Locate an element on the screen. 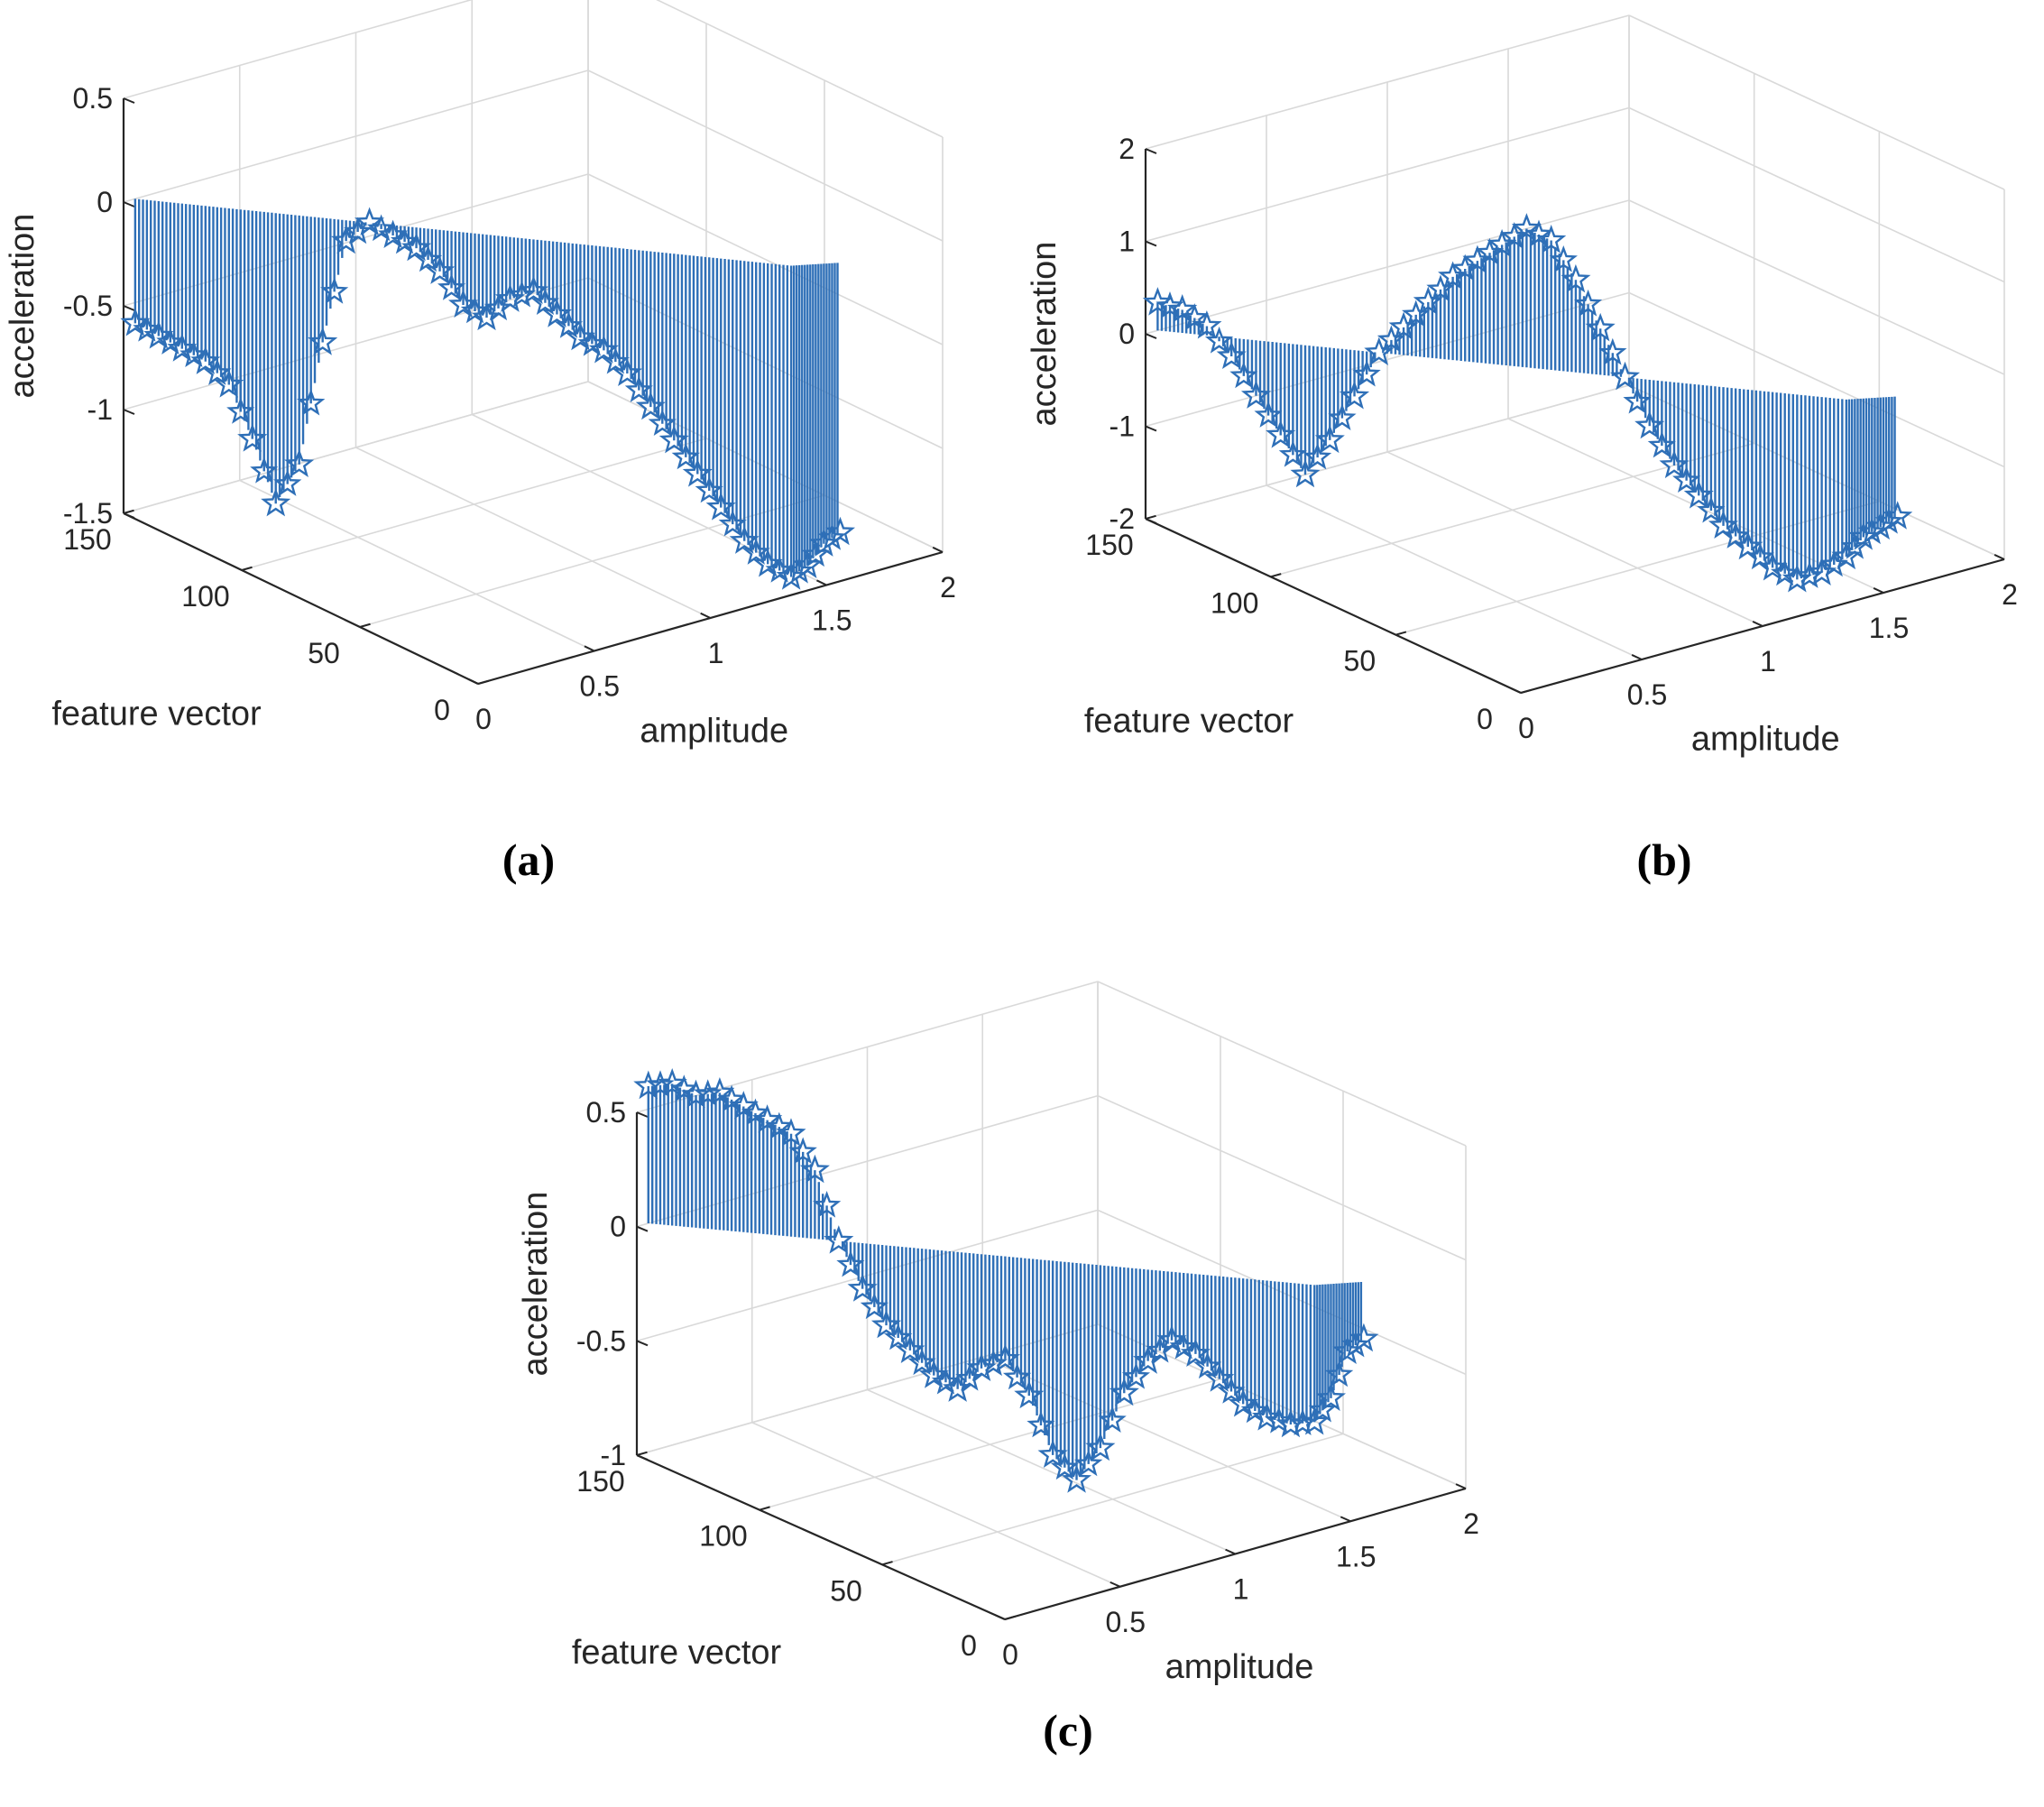  panel-label: (a) is located at coordinates (528, 859).